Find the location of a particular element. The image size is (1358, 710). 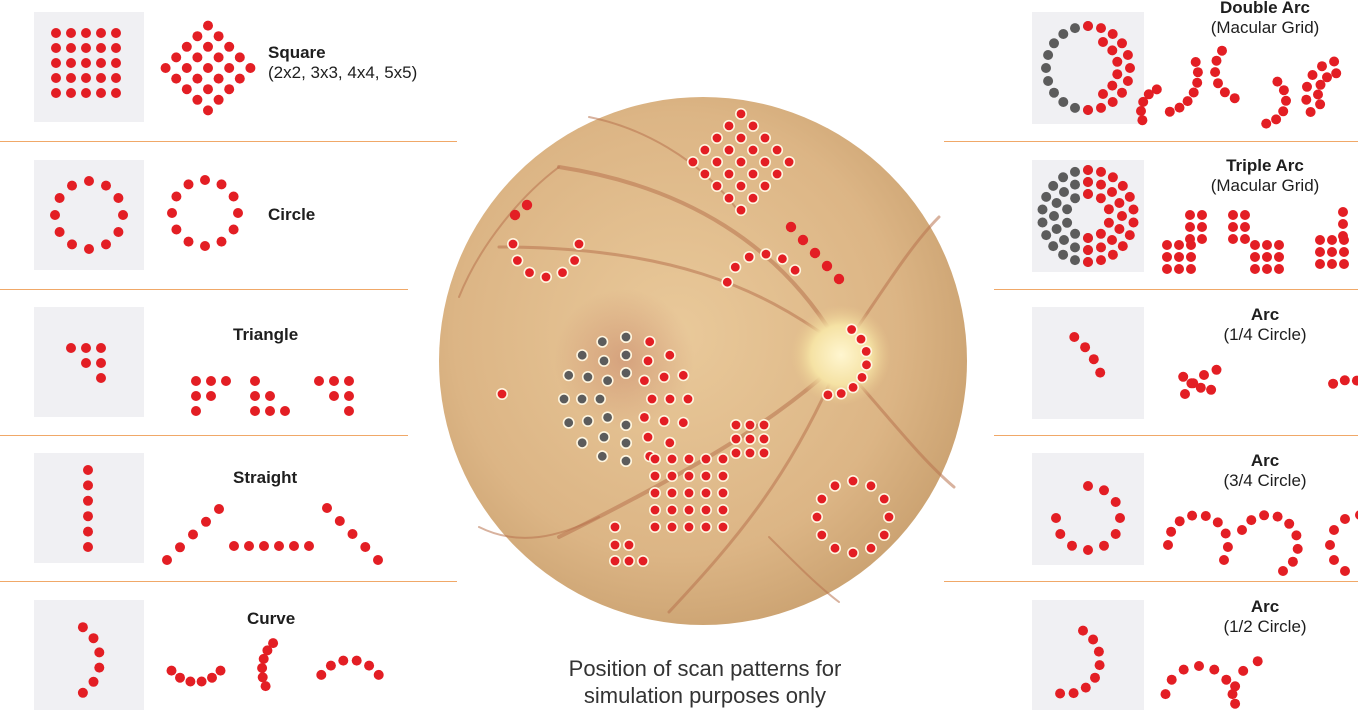

curve-thumb is located at coordinates (89, 655).